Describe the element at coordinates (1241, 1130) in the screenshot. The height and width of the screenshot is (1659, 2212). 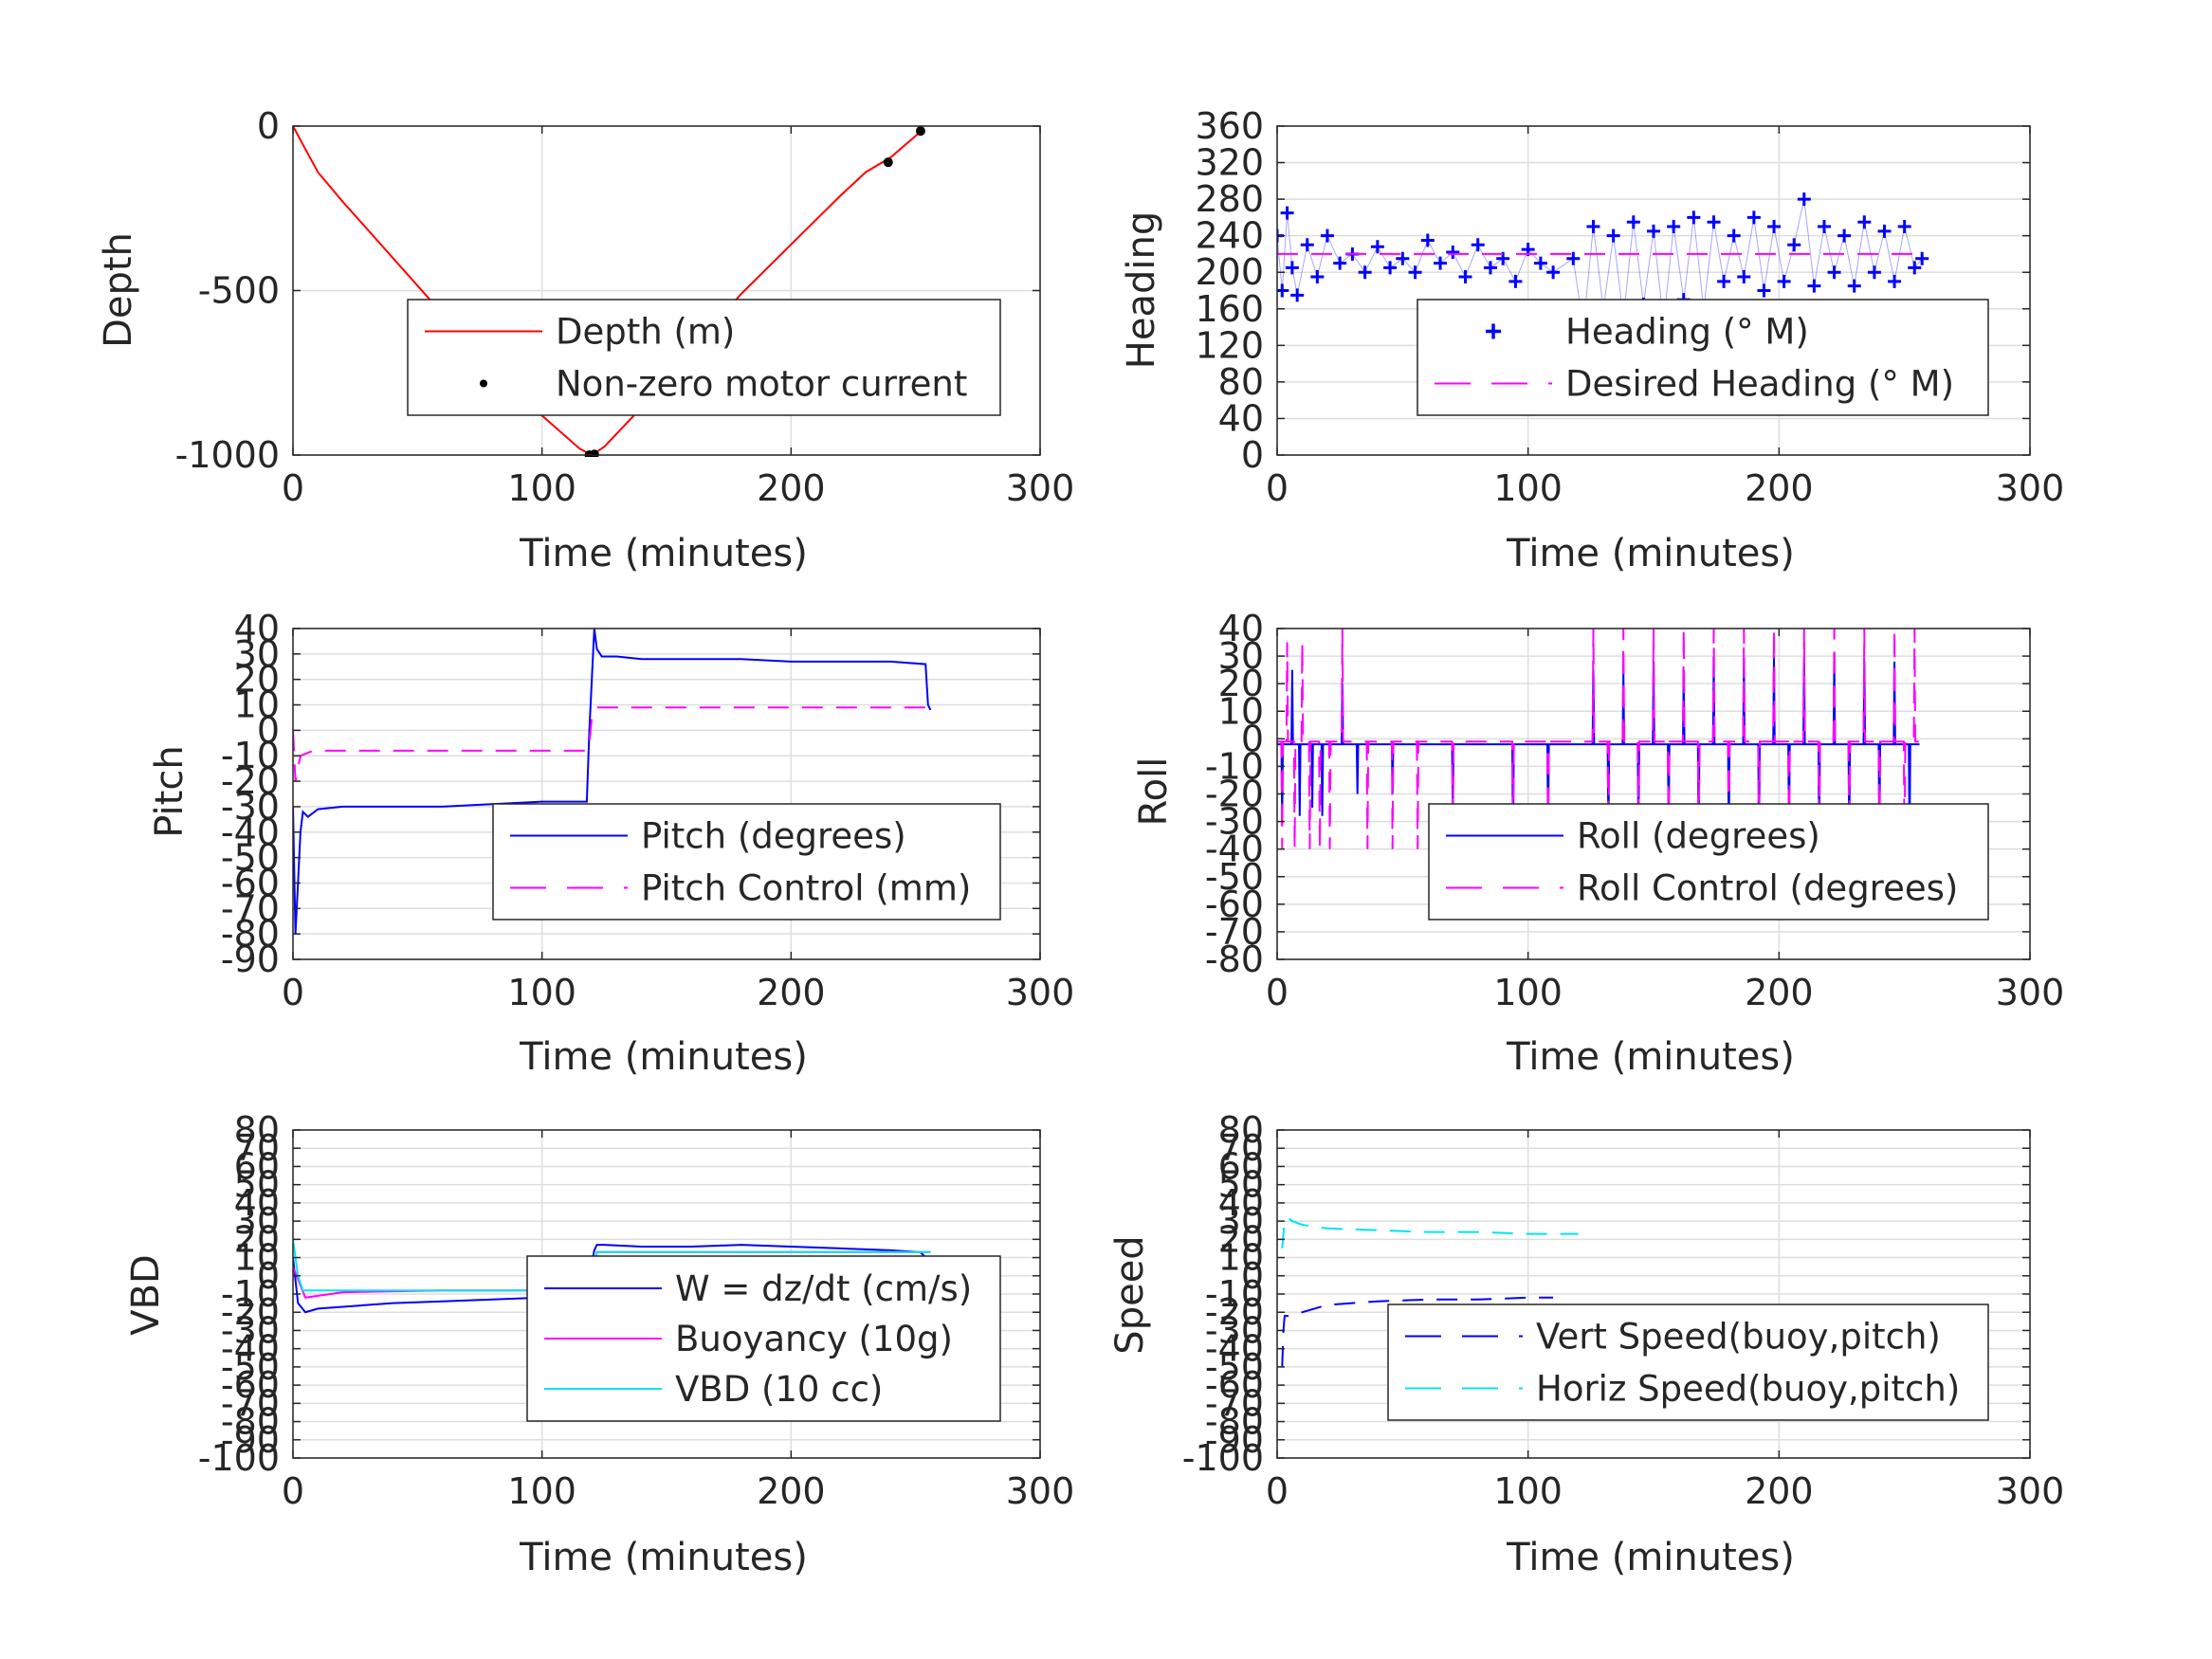
I see `speed-ytick-label-18: 80` at that location.